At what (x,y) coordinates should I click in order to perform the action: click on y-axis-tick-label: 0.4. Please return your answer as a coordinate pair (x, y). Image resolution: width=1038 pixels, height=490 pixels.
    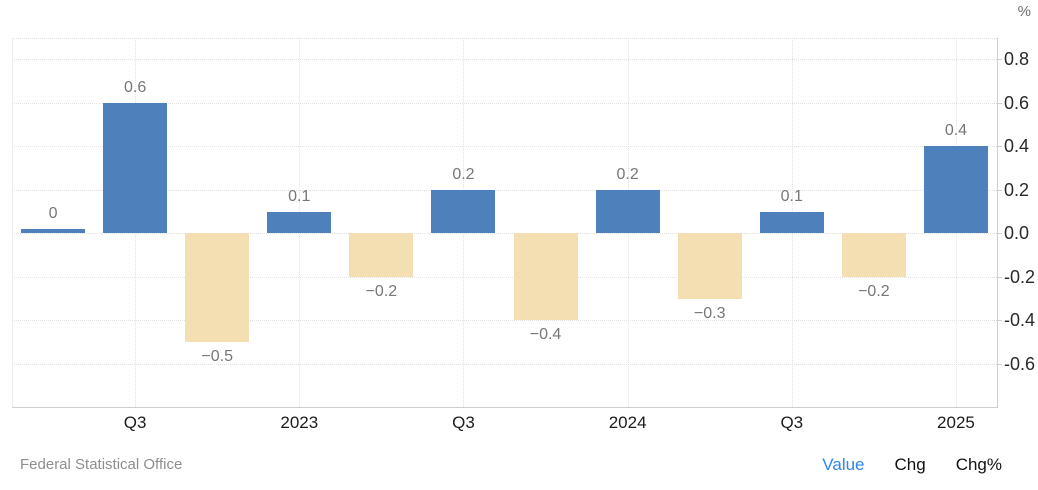
    Looking at the image, I should click on (1017, 146).